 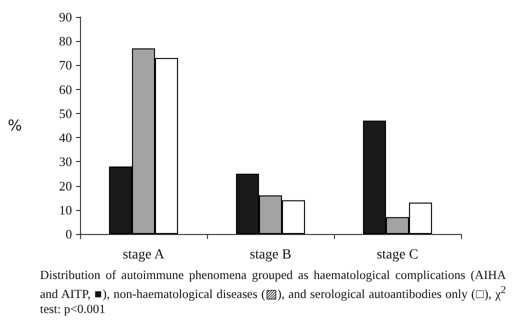 I want to click on y-tick-label: 20, so click(x=65, y=186).